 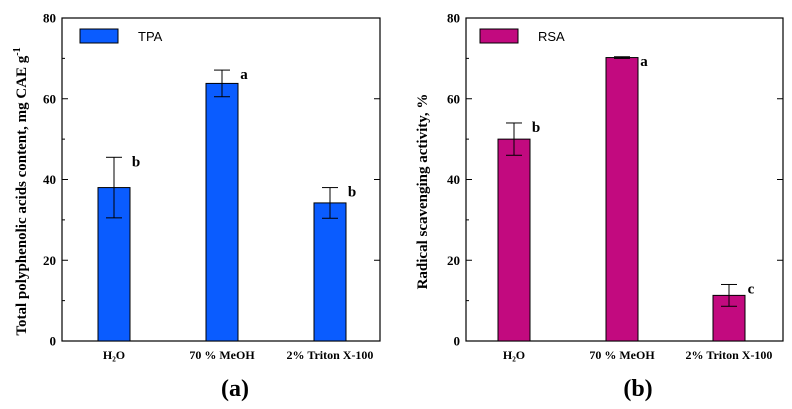 What do you see at coordinates (49, 18) in the screenshot?
I see `chart-a-y-tick-label: 80` at bounding box center [49, 18].